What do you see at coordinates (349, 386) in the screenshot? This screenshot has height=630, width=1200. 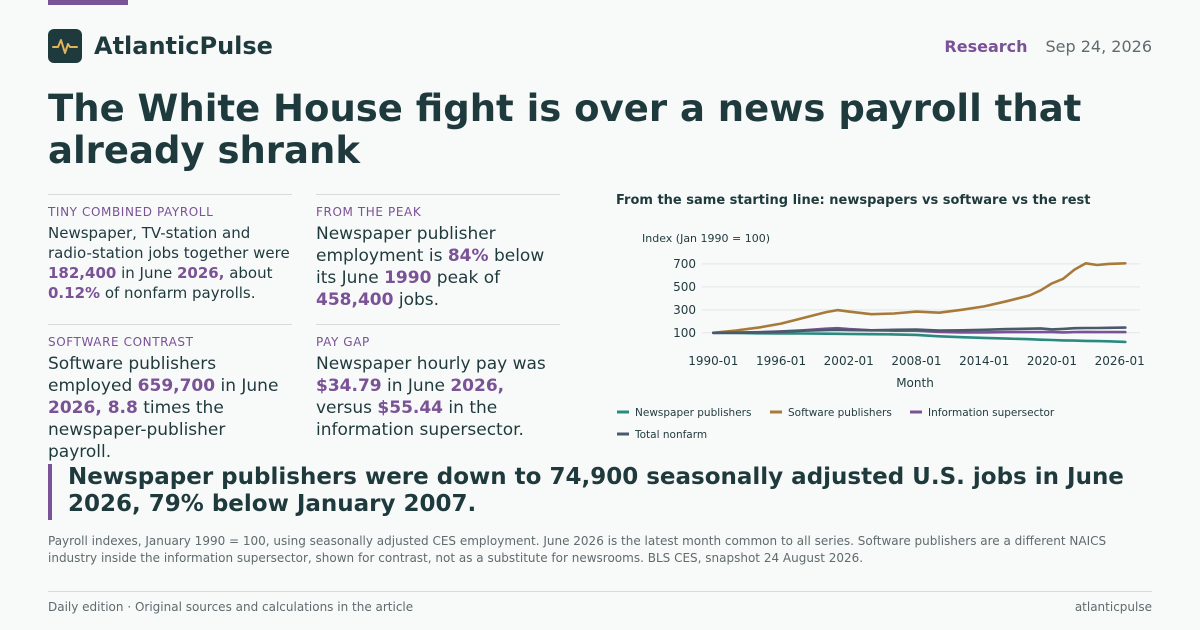 I see `highlight-value: $34.79` at bounding box center [349, 386].